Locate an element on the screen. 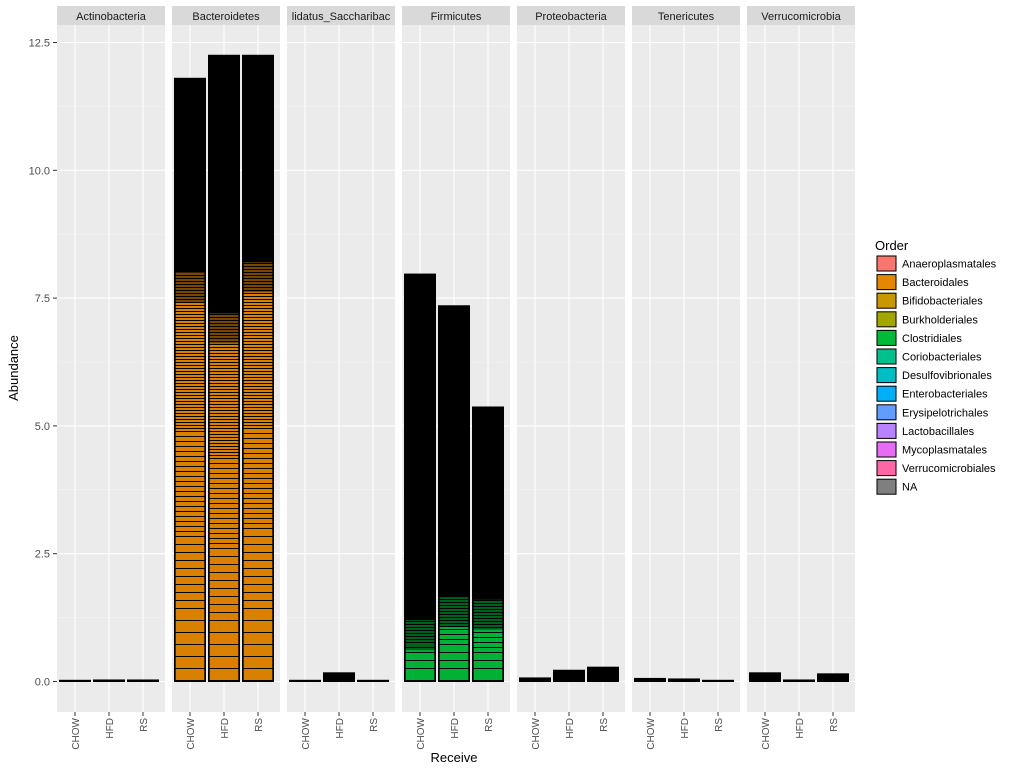 The height and width of the screenshot is (768, 1024). x-tick-label: CHOW is located at coordinates (306, 733).